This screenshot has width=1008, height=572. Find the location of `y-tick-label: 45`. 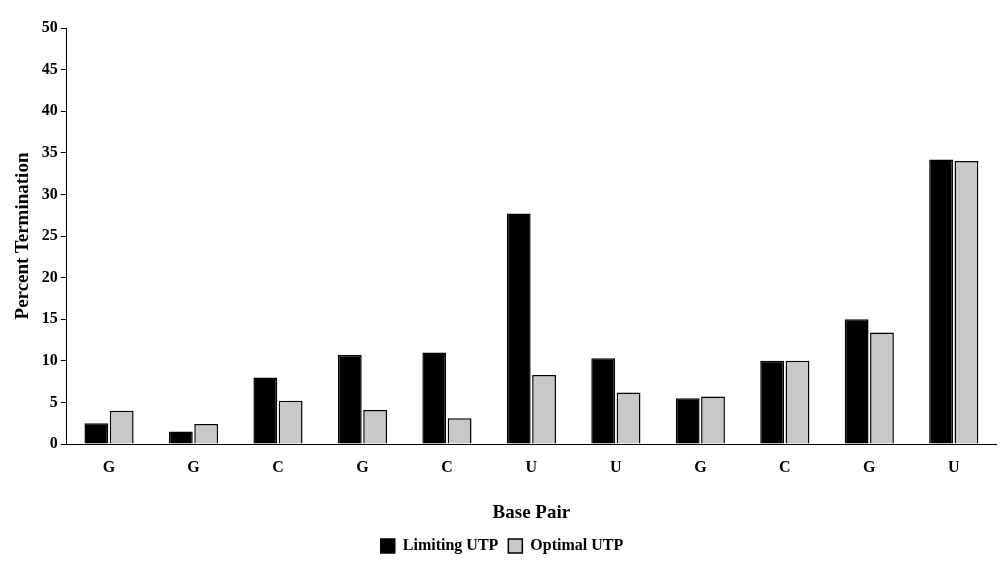

y-tick-label: 45 is located at coordinates (49, 68).